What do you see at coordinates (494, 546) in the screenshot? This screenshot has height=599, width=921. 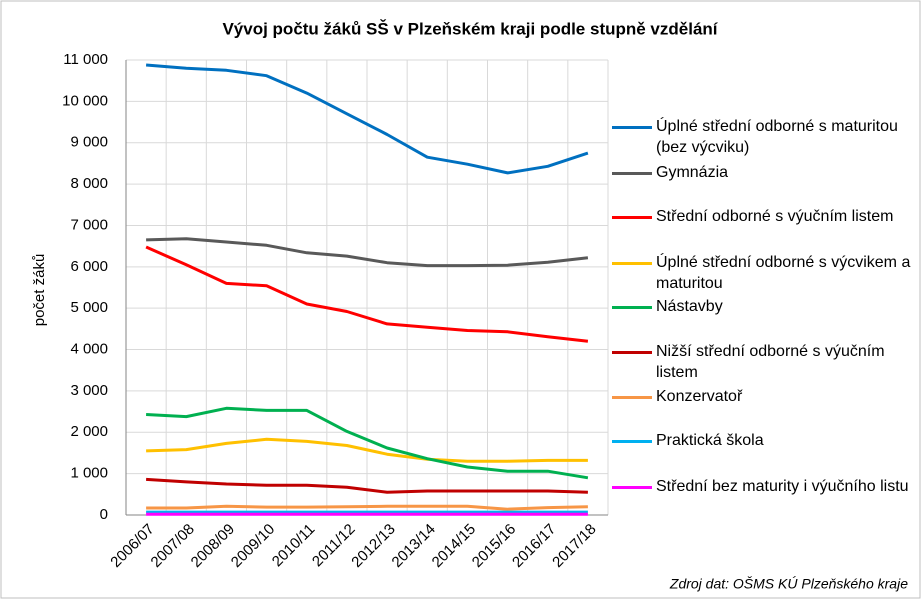 I see `x-tick-label: 2015/16` at bounding box center [494, 546].